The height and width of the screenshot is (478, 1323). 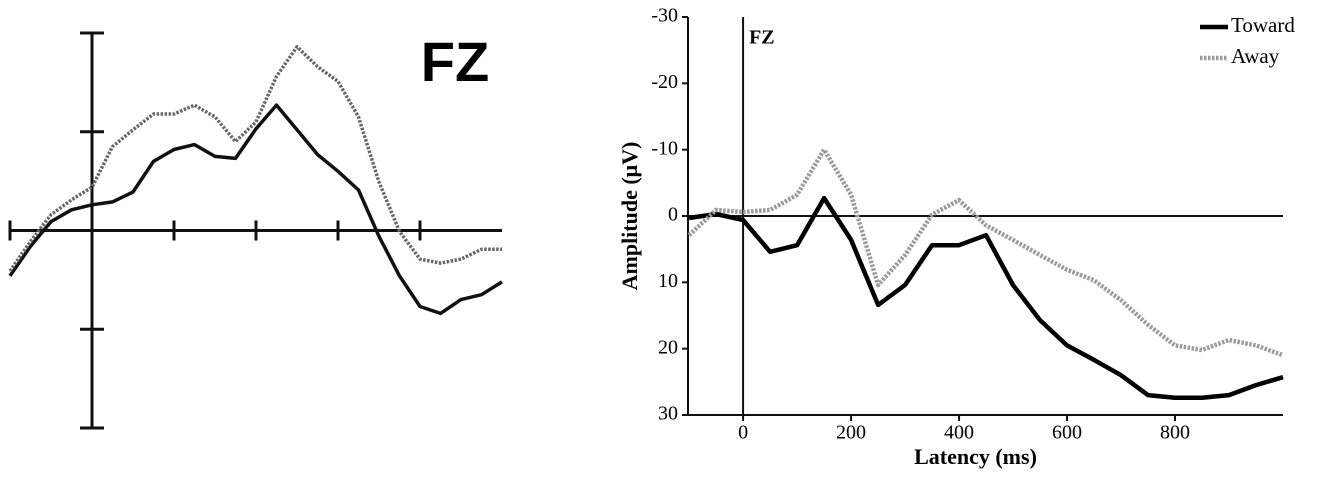 I want to click on x-tick-label: 400, so click(x=959, y=433).